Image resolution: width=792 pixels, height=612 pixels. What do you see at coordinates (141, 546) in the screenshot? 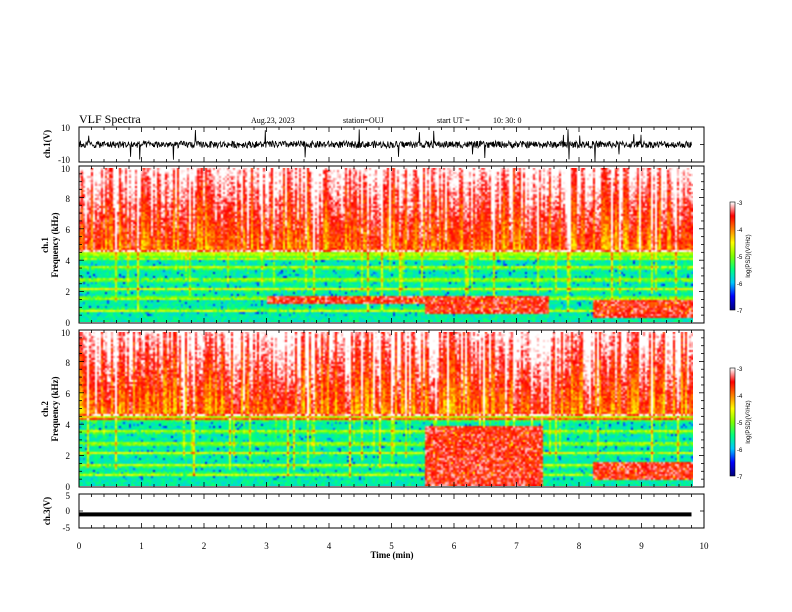
I see `xtick: 1` at bounding box center [141, 546].